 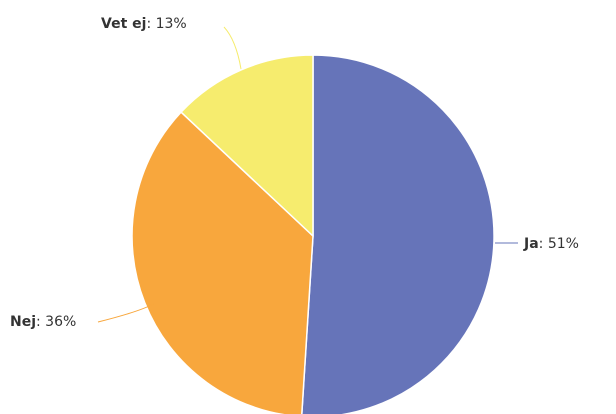 What do you see at coordinates (531, 244) in the screenshot?
I see `slice-label-name: Ja` at bounding box center [531, 244].